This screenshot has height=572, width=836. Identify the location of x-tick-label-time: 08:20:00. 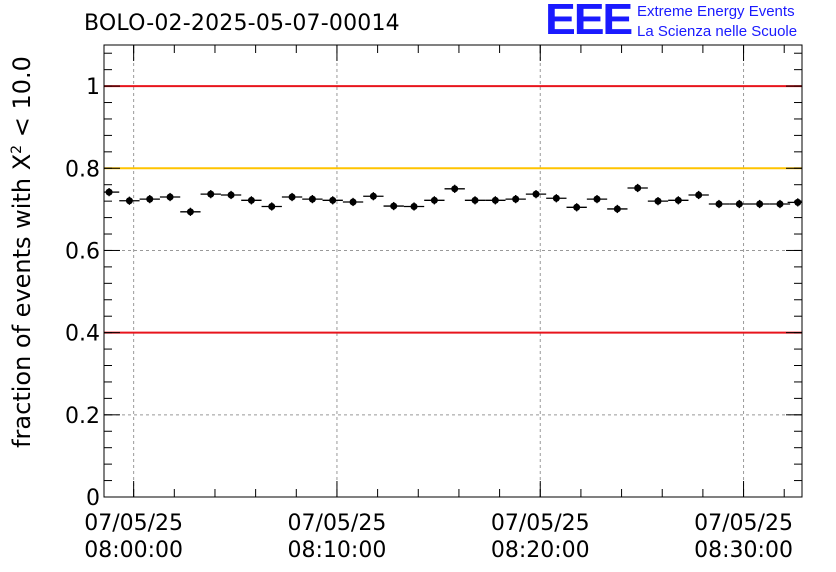
(540, 550).